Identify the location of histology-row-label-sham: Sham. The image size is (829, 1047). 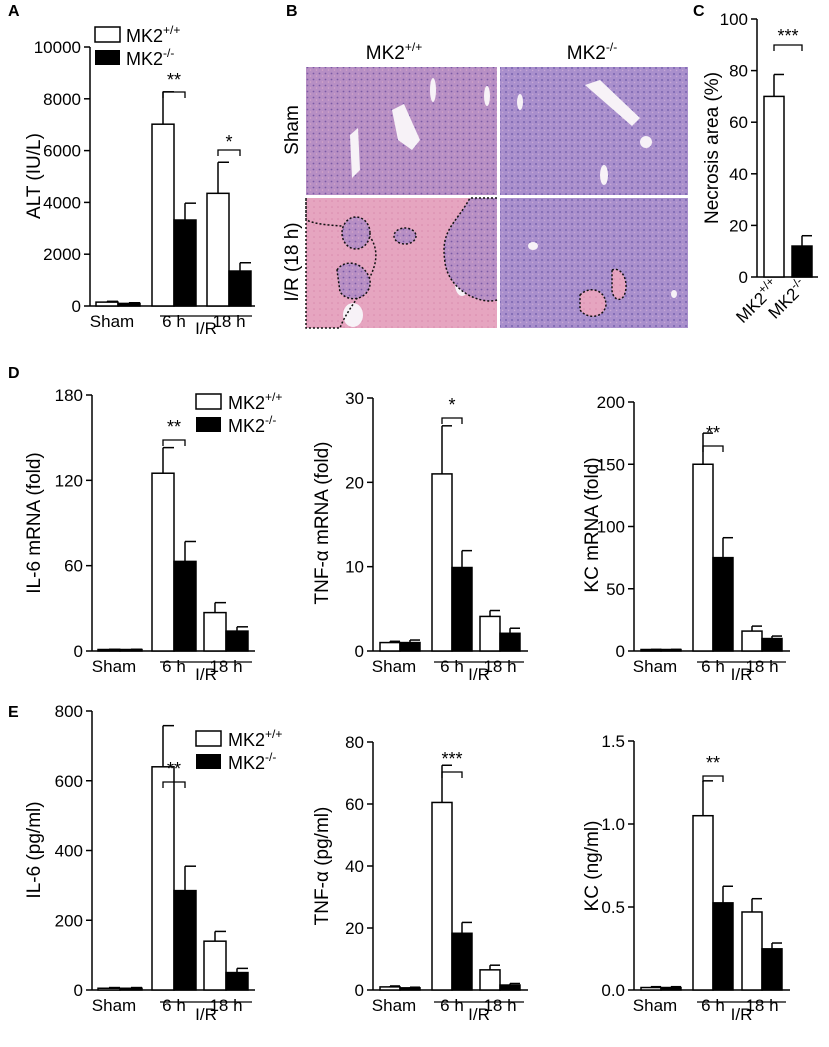
(292, 130).